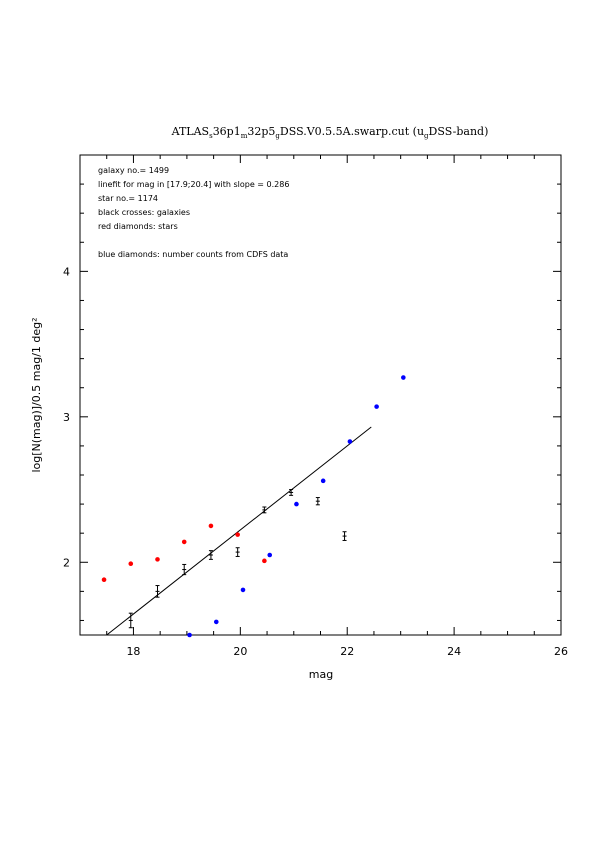  Describe the element at coordinates (321, 674) in the screenshot. I see `x-axis-label: mag` at that location.